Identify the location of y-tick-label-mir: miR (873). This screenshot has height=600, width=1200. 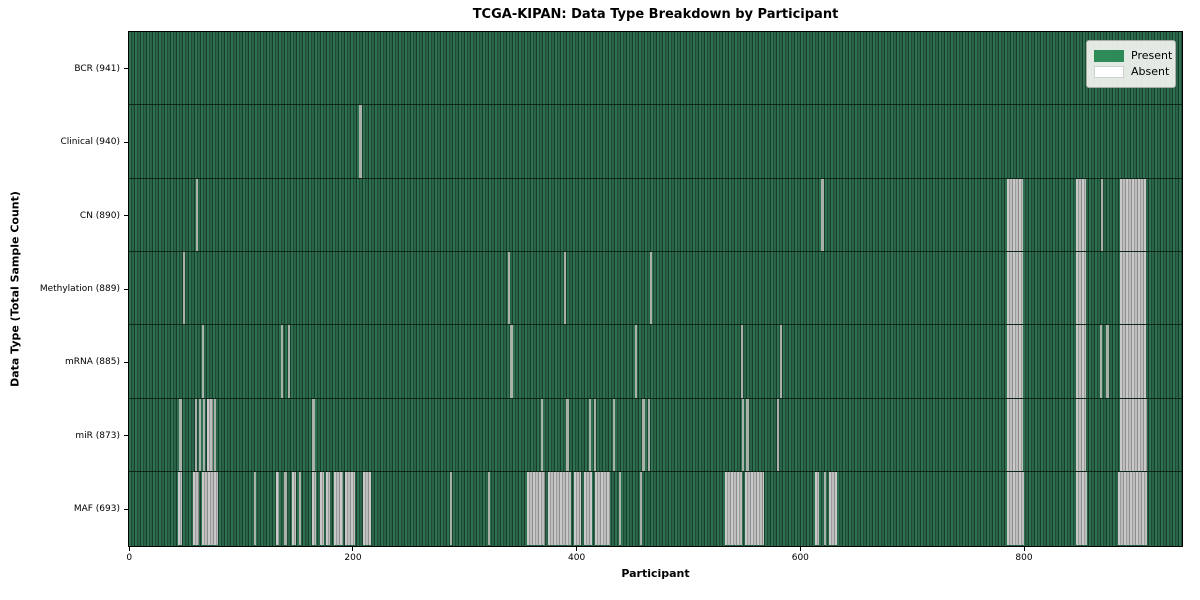
(97, 435).